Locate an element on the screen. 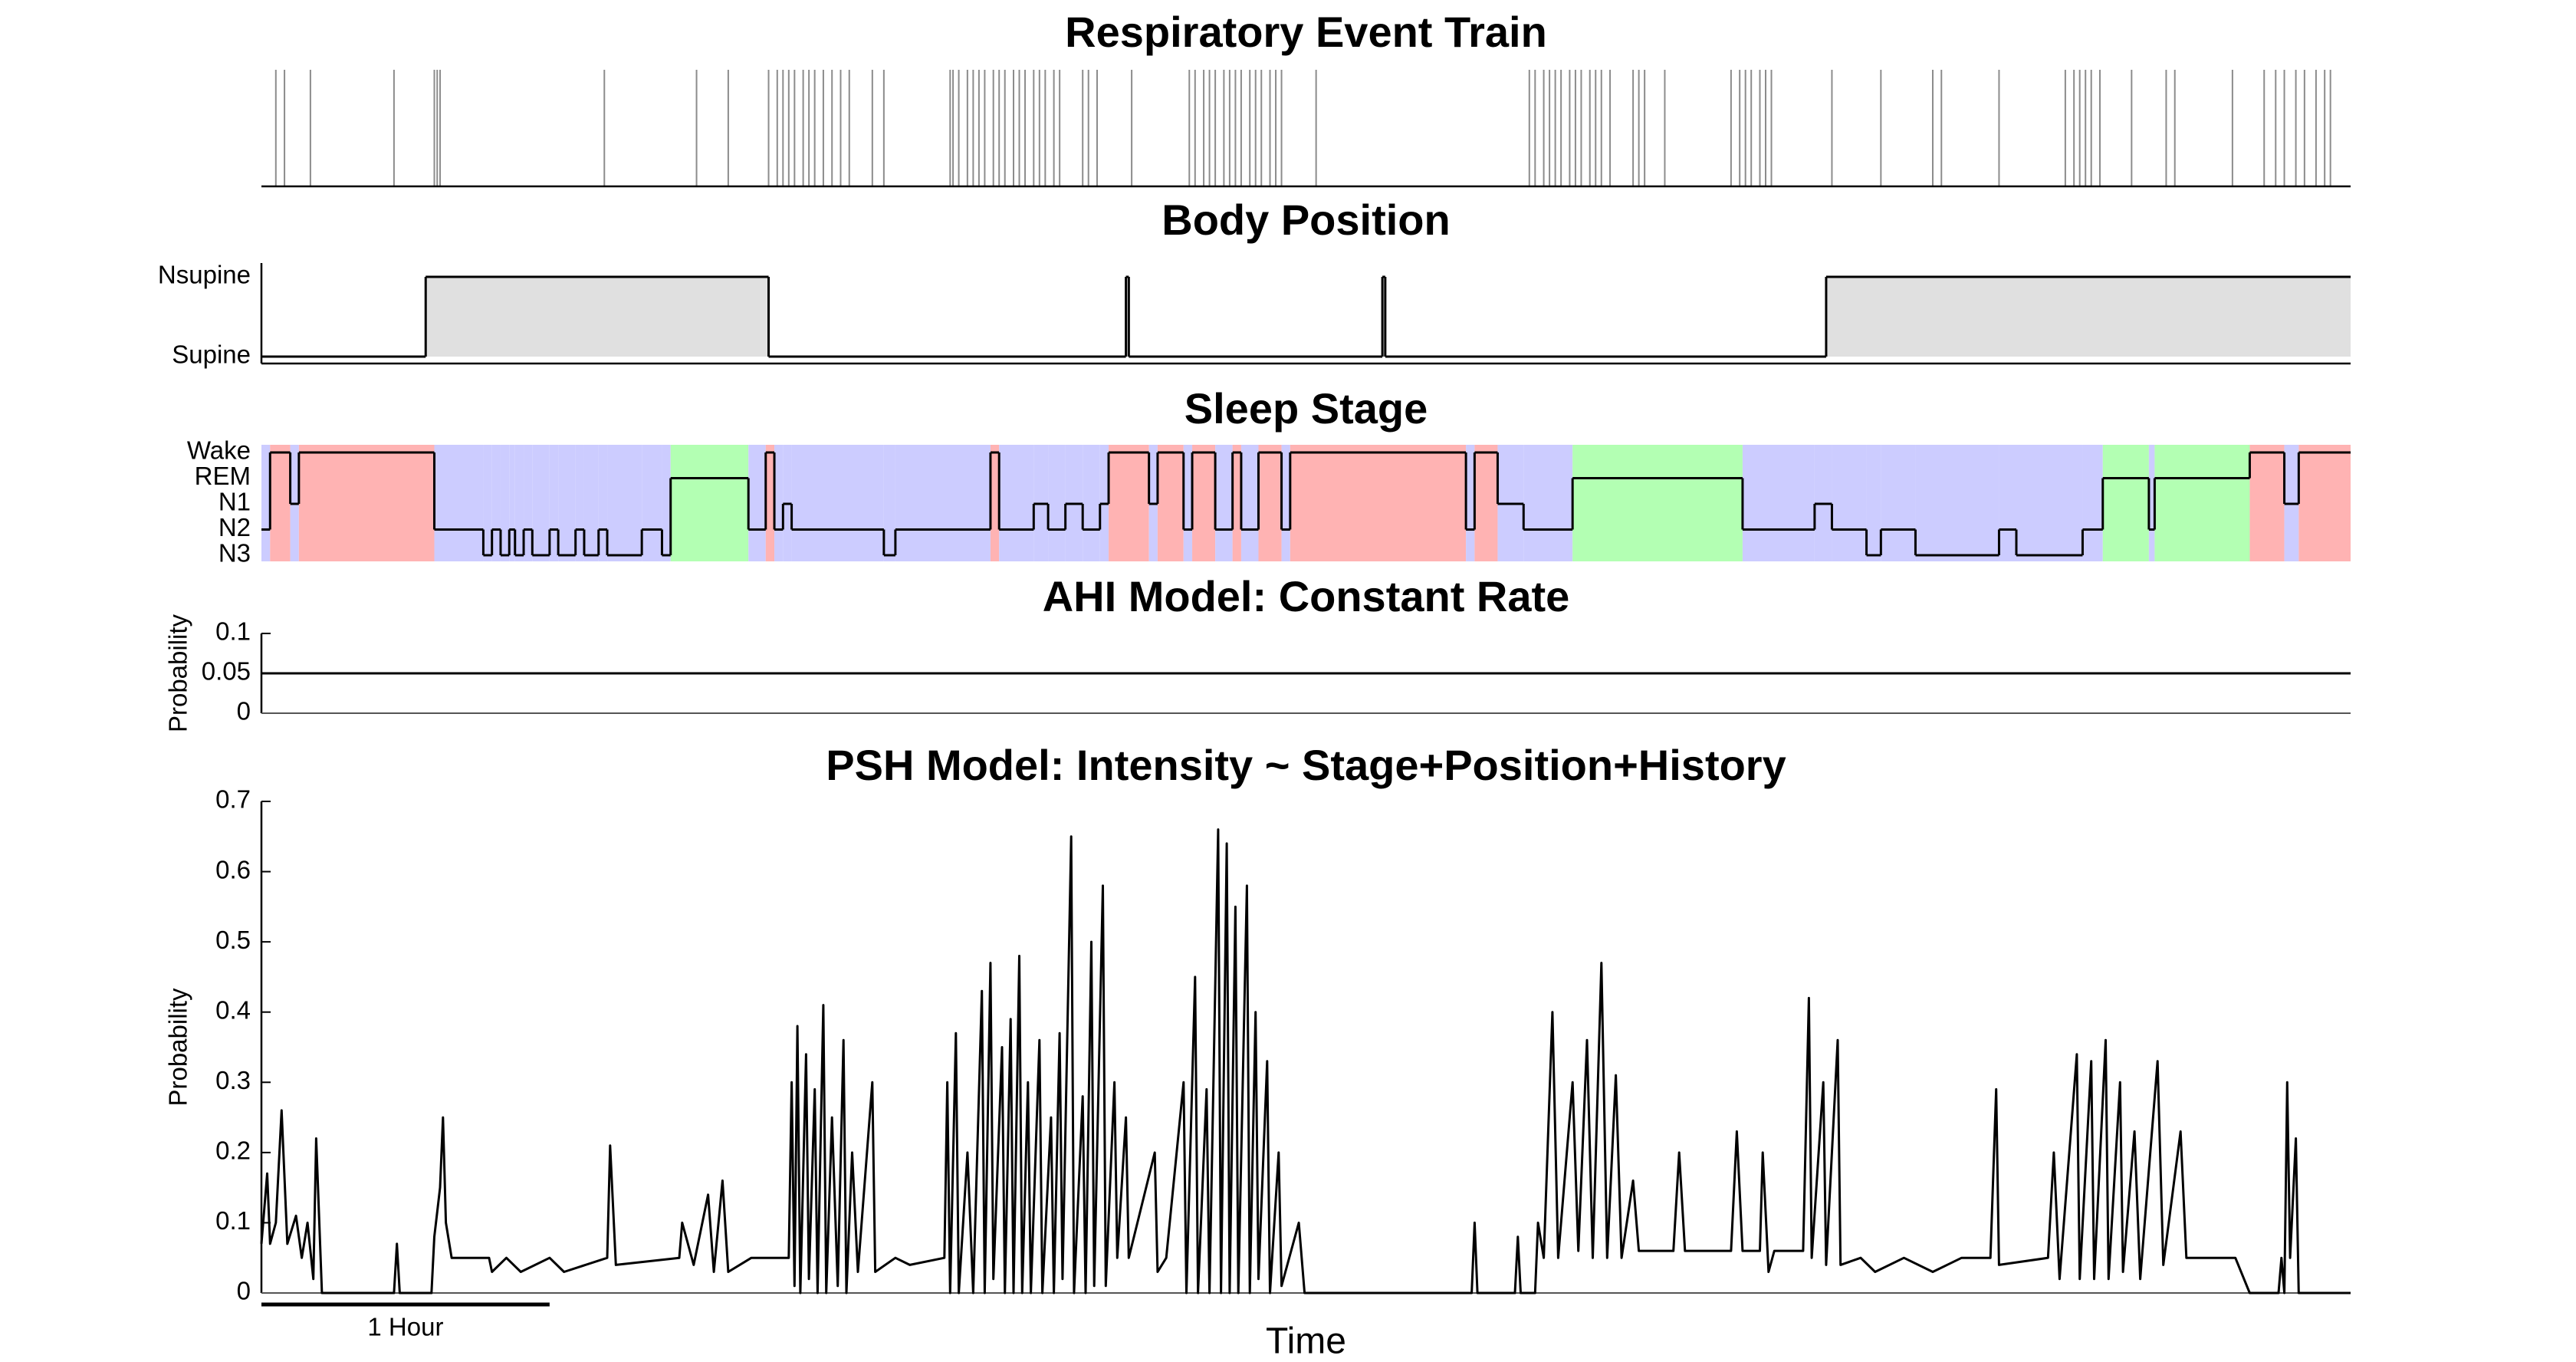 This screenshot has width=2576, height=1362. y-tick-label: N1 is located at coordinates (235, 502).